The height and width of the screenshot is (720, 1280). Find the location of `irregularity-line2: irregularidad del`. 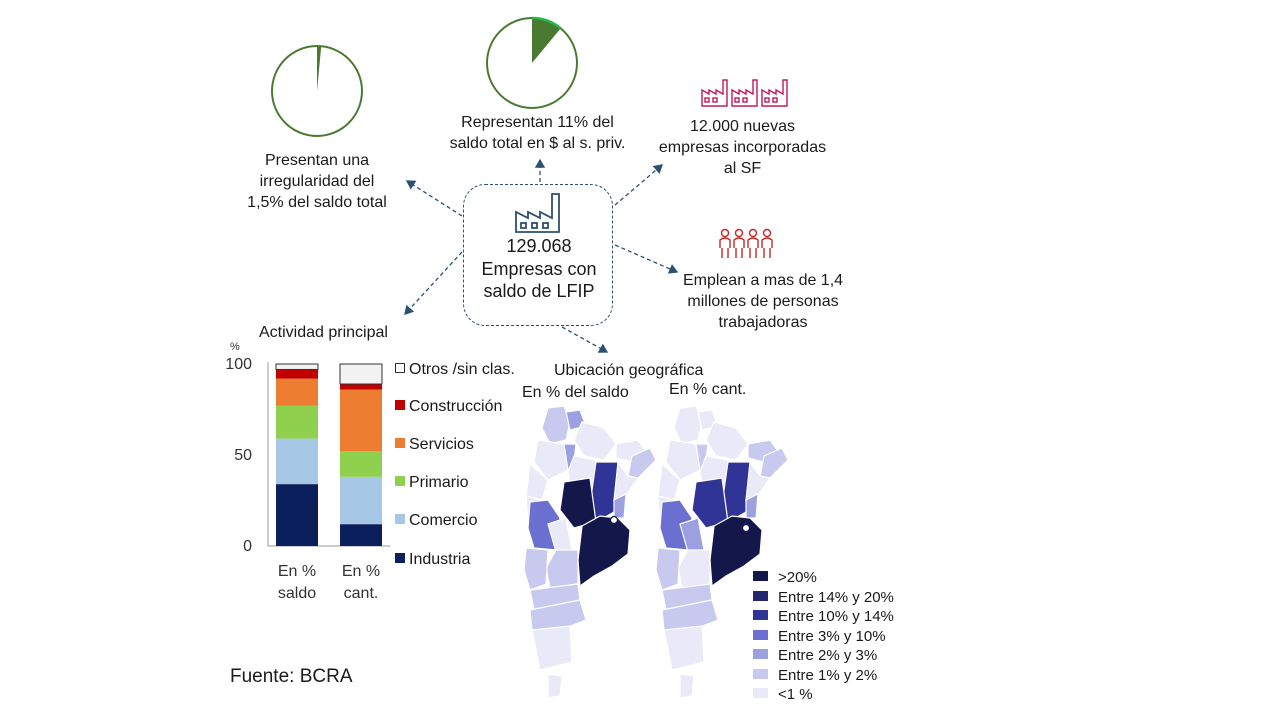

irregularity-line2: irregularidad del is located at coordinates (317, 181).